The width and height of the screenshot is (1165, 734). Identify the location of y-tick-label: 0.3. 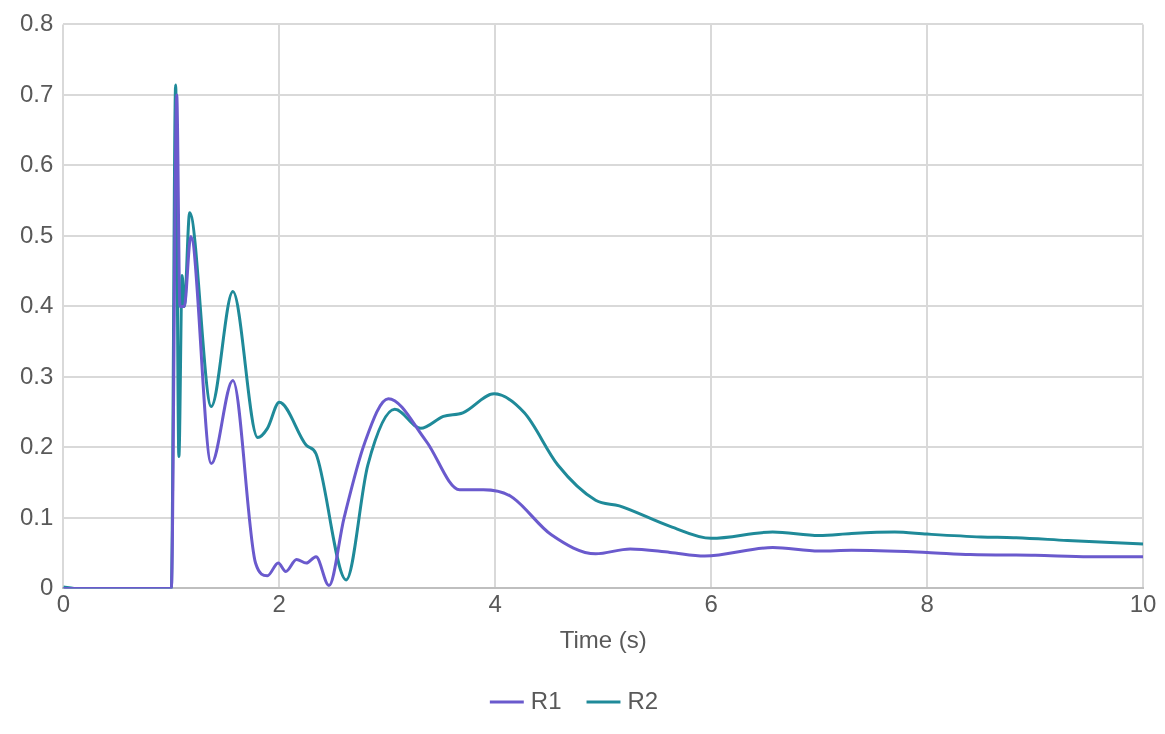
(36, 375).